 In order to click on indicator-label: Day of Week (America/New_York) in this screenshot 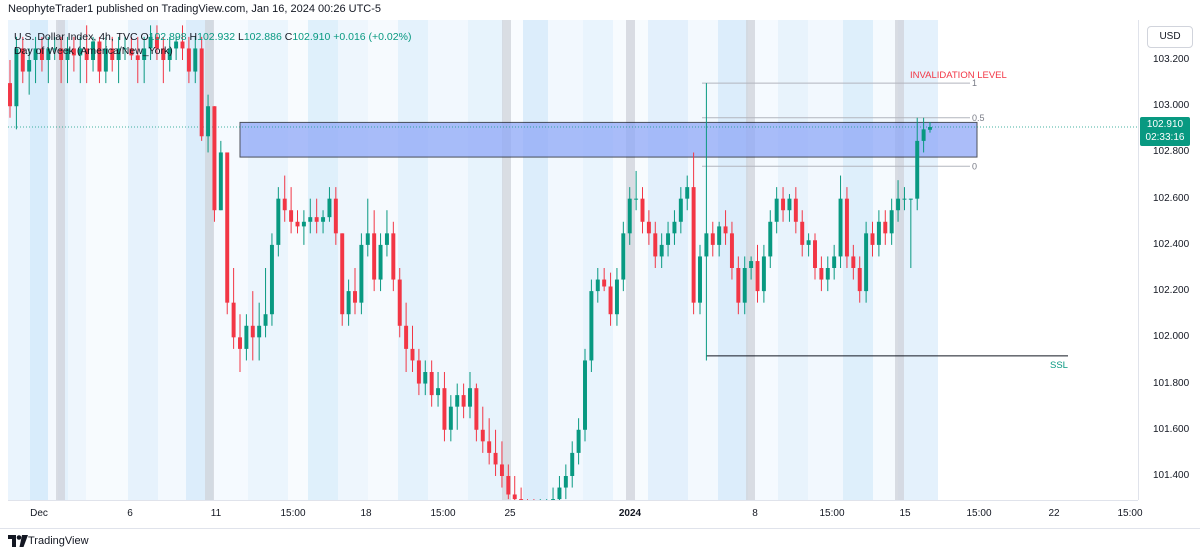, I will do `click(93, 51)`.